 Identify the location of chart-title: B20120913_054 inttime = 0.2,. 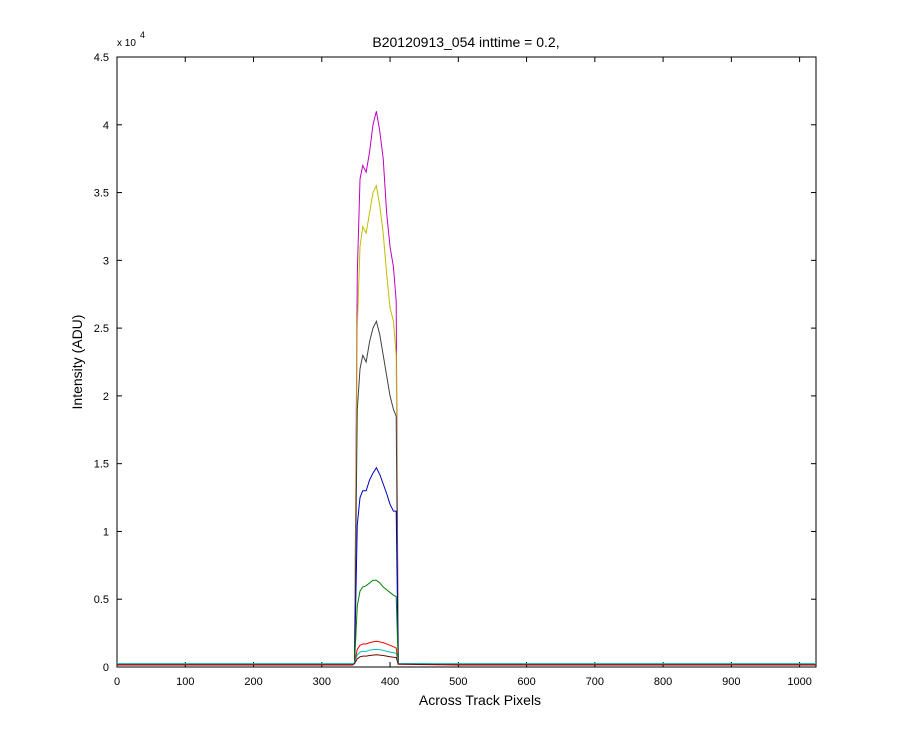
(465, 42).